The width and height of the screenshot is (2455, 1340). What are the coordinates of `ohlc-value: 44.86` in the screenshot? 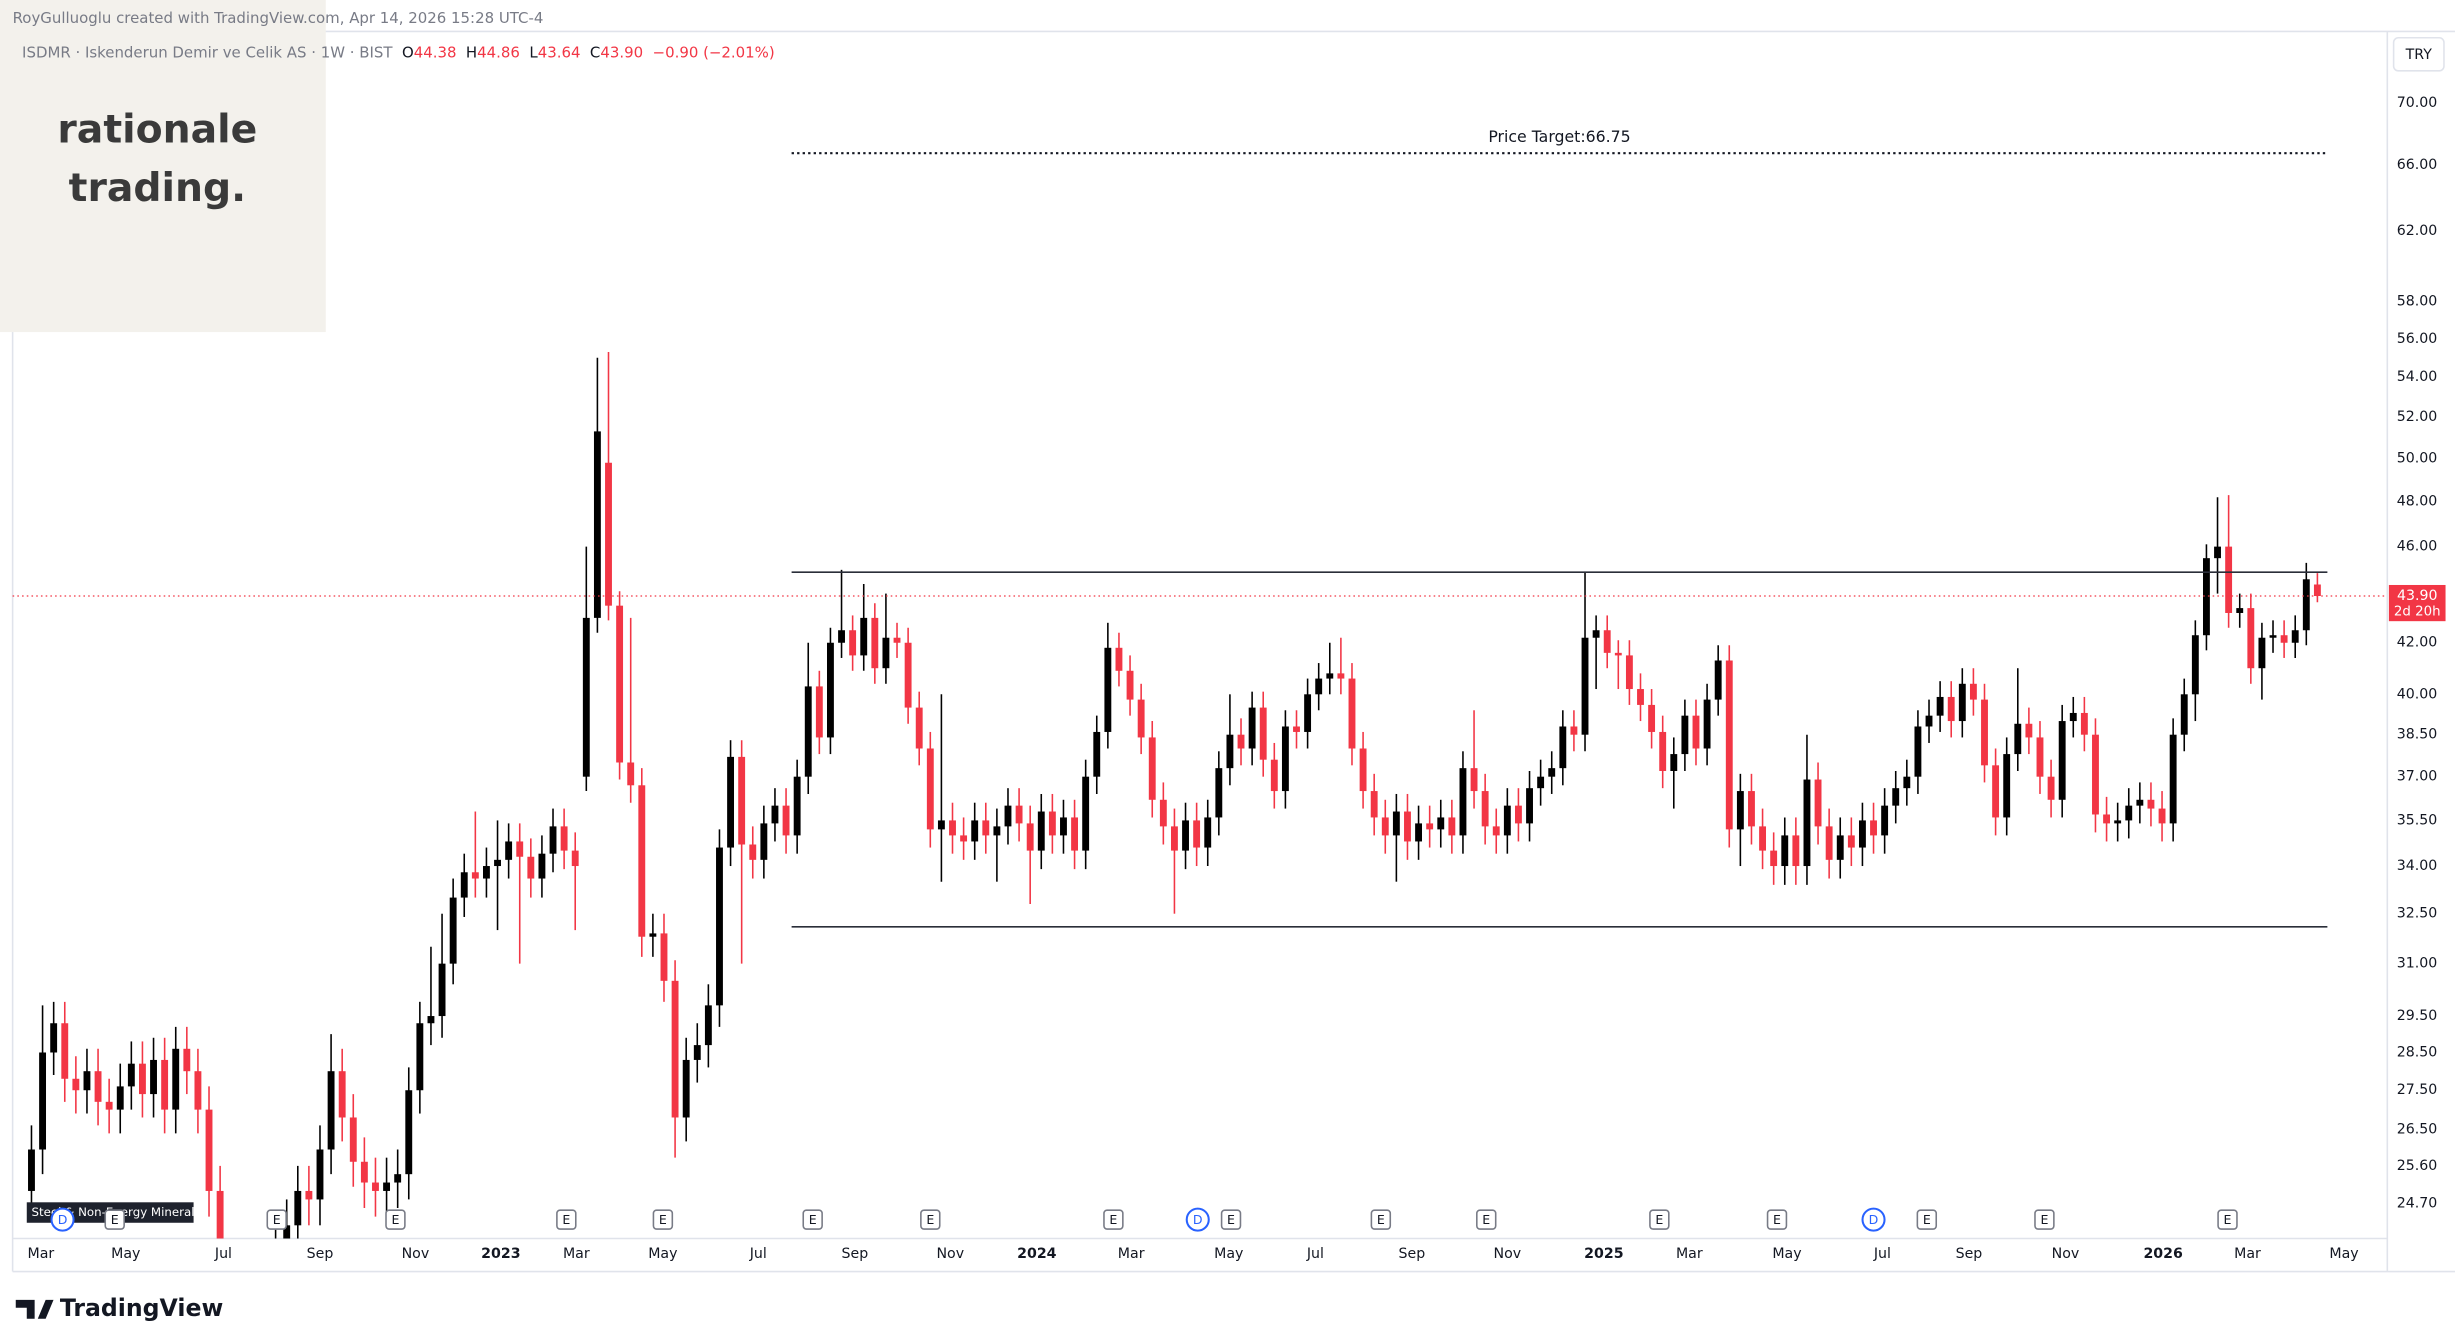 It's located at (498, 53).